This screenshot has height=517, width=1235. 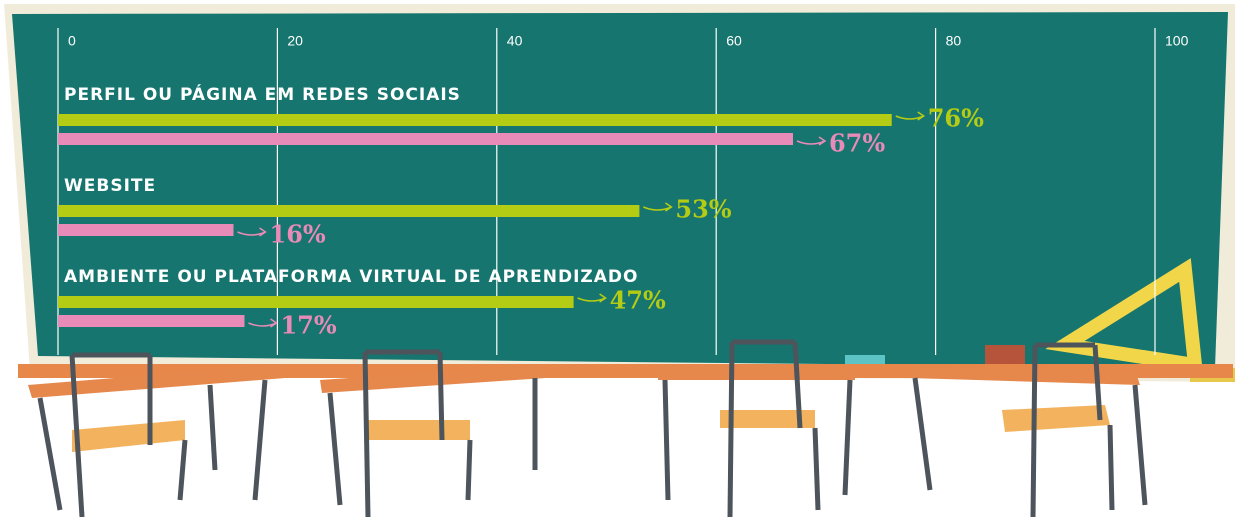 What do you see at coordinates (308, 325) in the screenshot?
I see `value-label: 17%` at bounding box center [308, 325].